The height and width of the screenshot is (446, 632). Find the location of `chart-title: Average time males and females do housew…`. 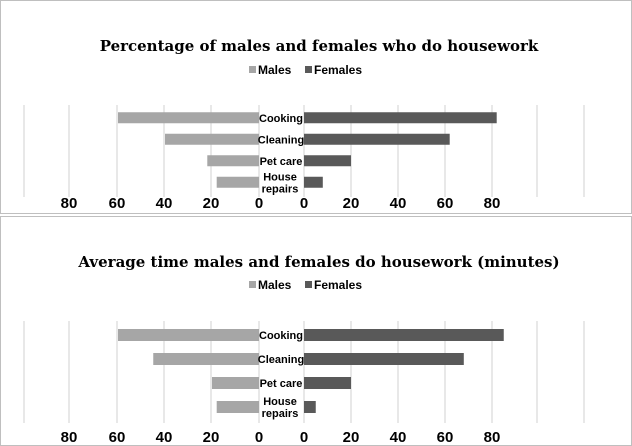

chart-title: Average time males and females do housew… is located at coordinates (318, 262).